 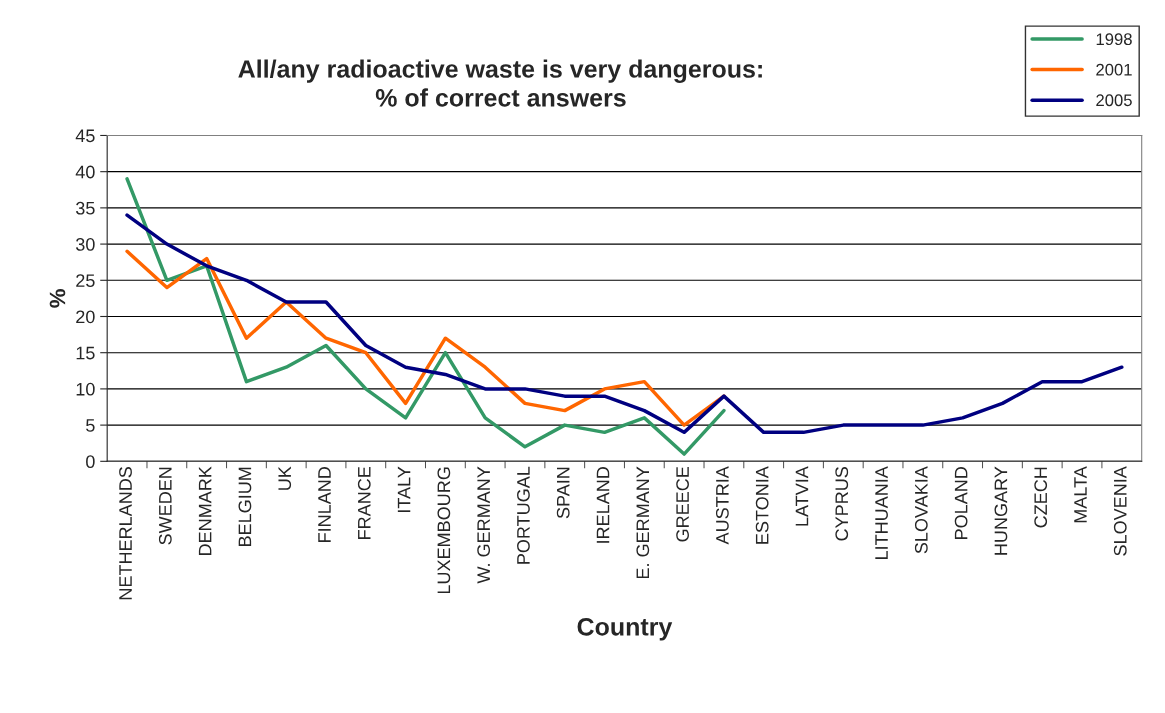 What do you see at coordinates (85, 244) in the screenshot?
I see `y-tick-label: 30` at bounding box center [85, 244].